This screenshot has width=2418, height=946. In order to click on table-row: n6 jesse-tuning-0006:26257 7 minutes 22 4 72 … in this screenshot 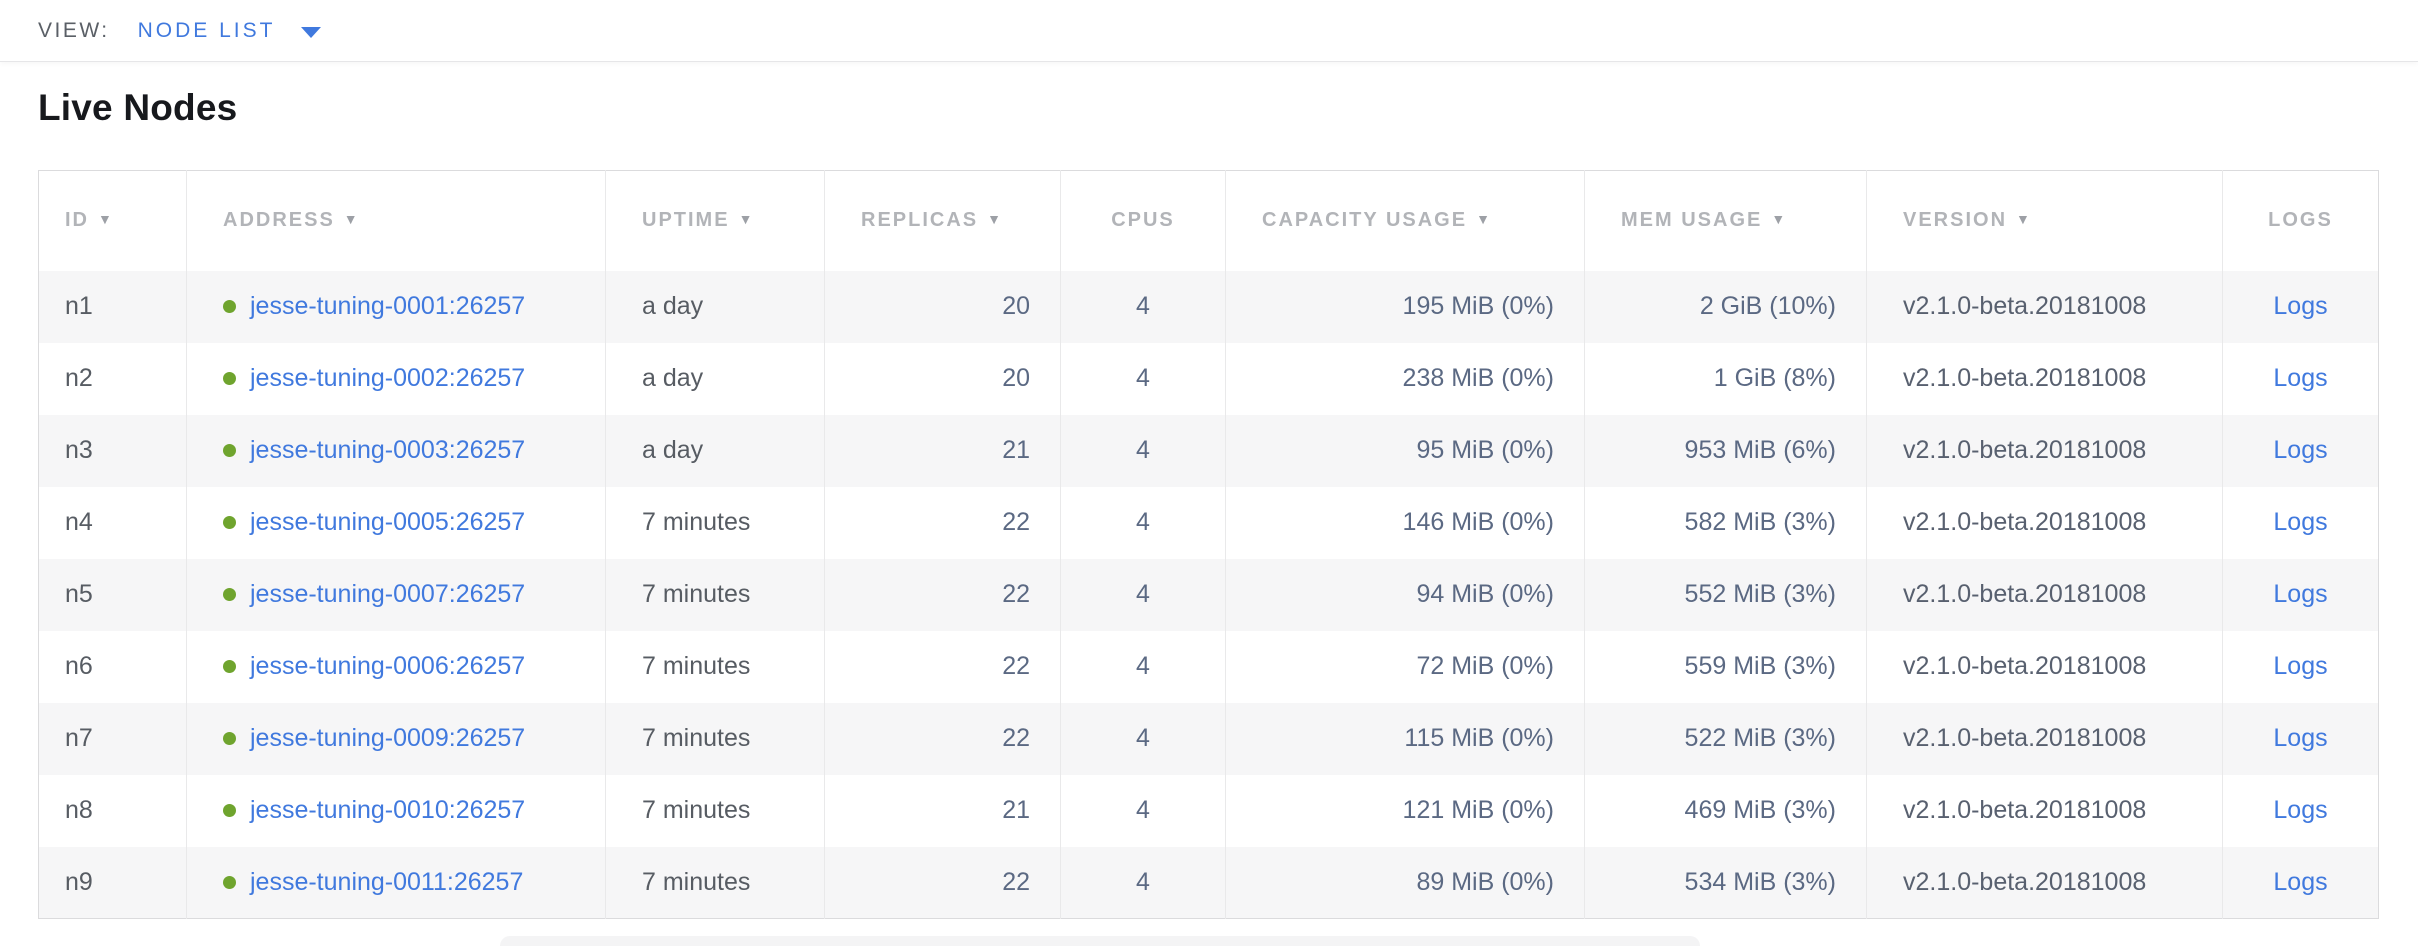, I will do `click(1208, 666)`.